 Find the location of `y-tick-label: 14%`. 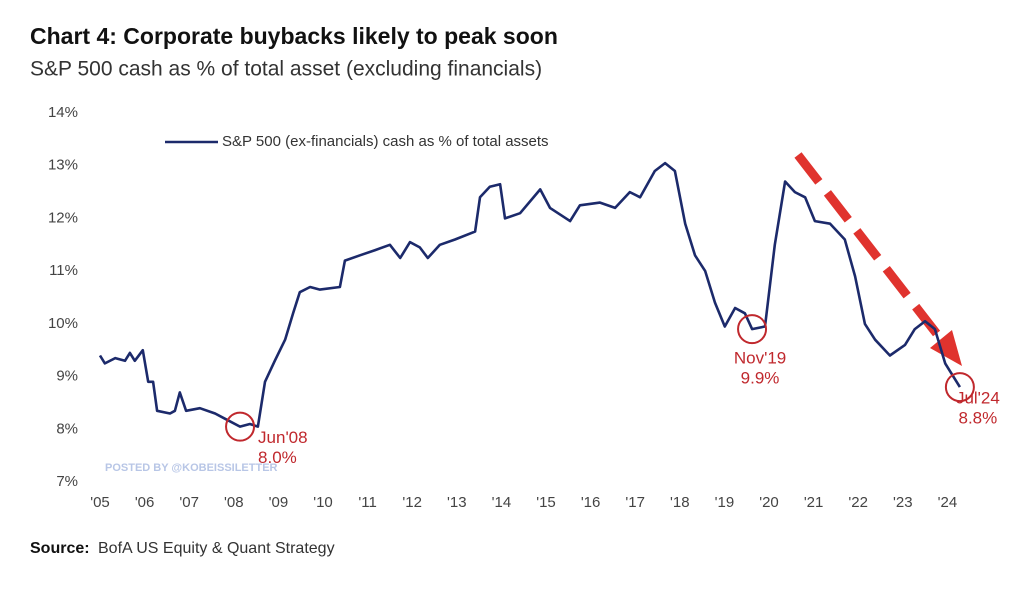

y-tick-label: 14% is located at coordinates (63, 112).